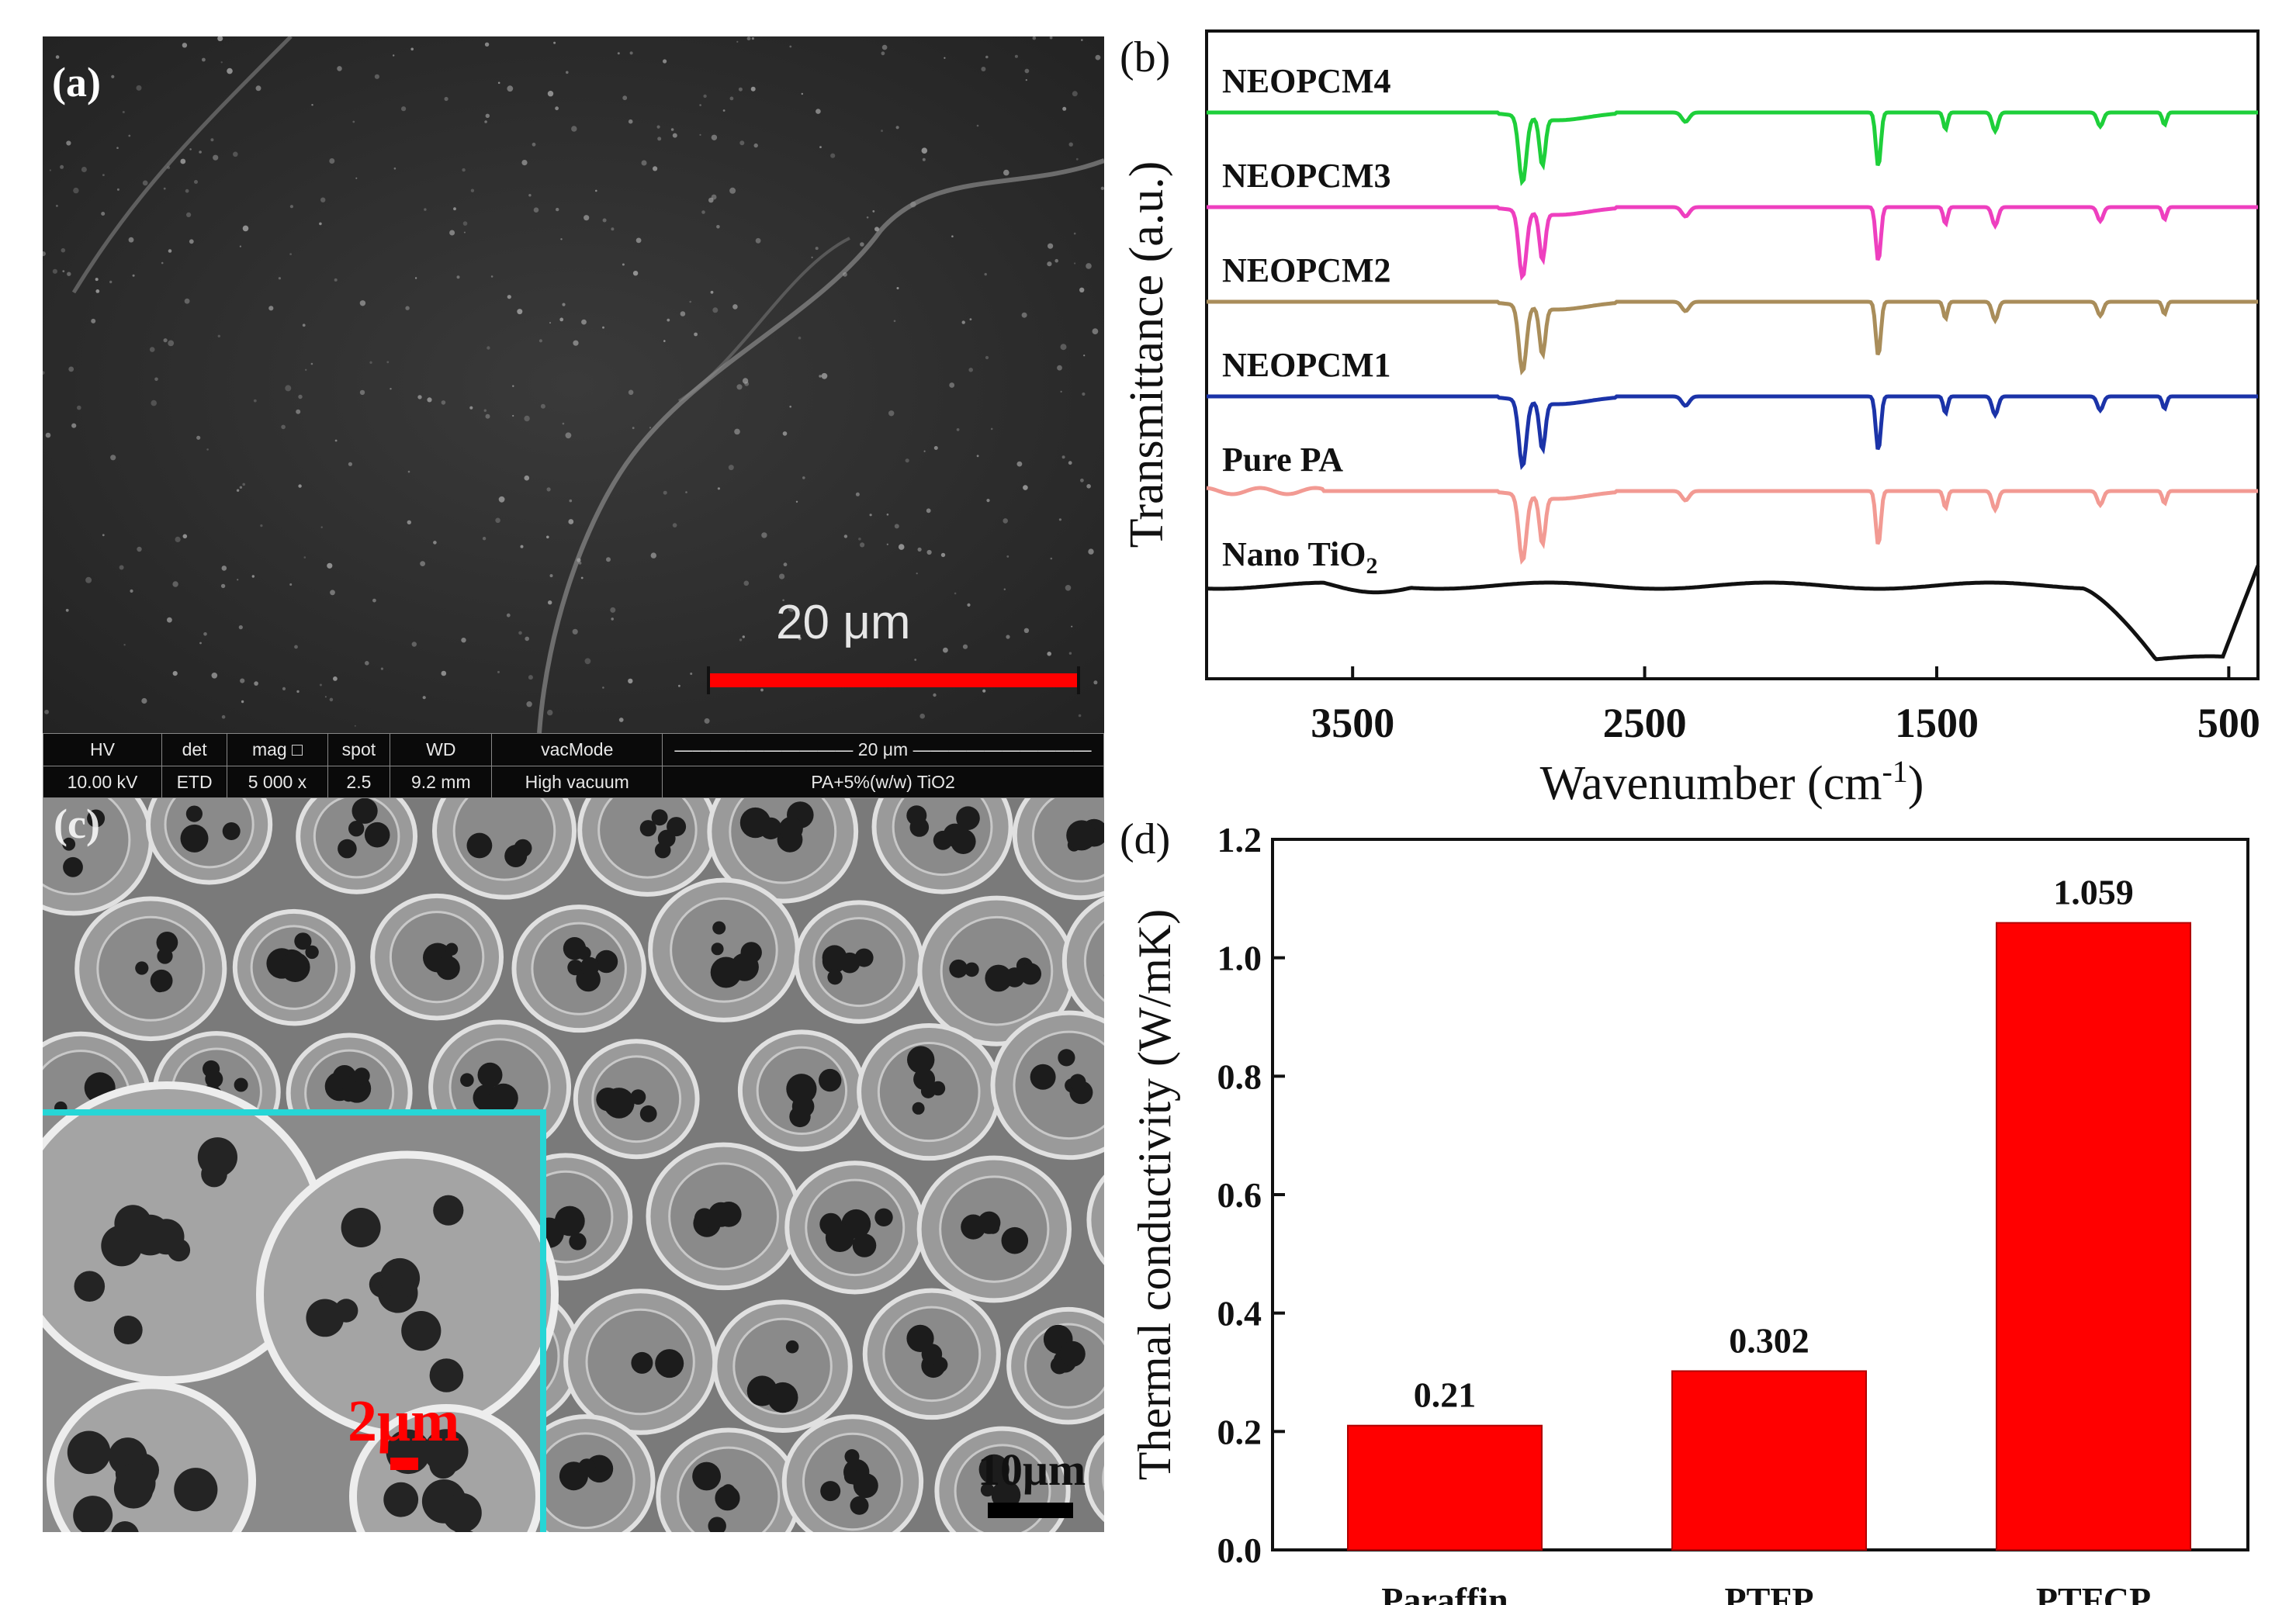 The image size is (2296, 1605). I want to click on inset-scale-bar, so click(404, 1464).